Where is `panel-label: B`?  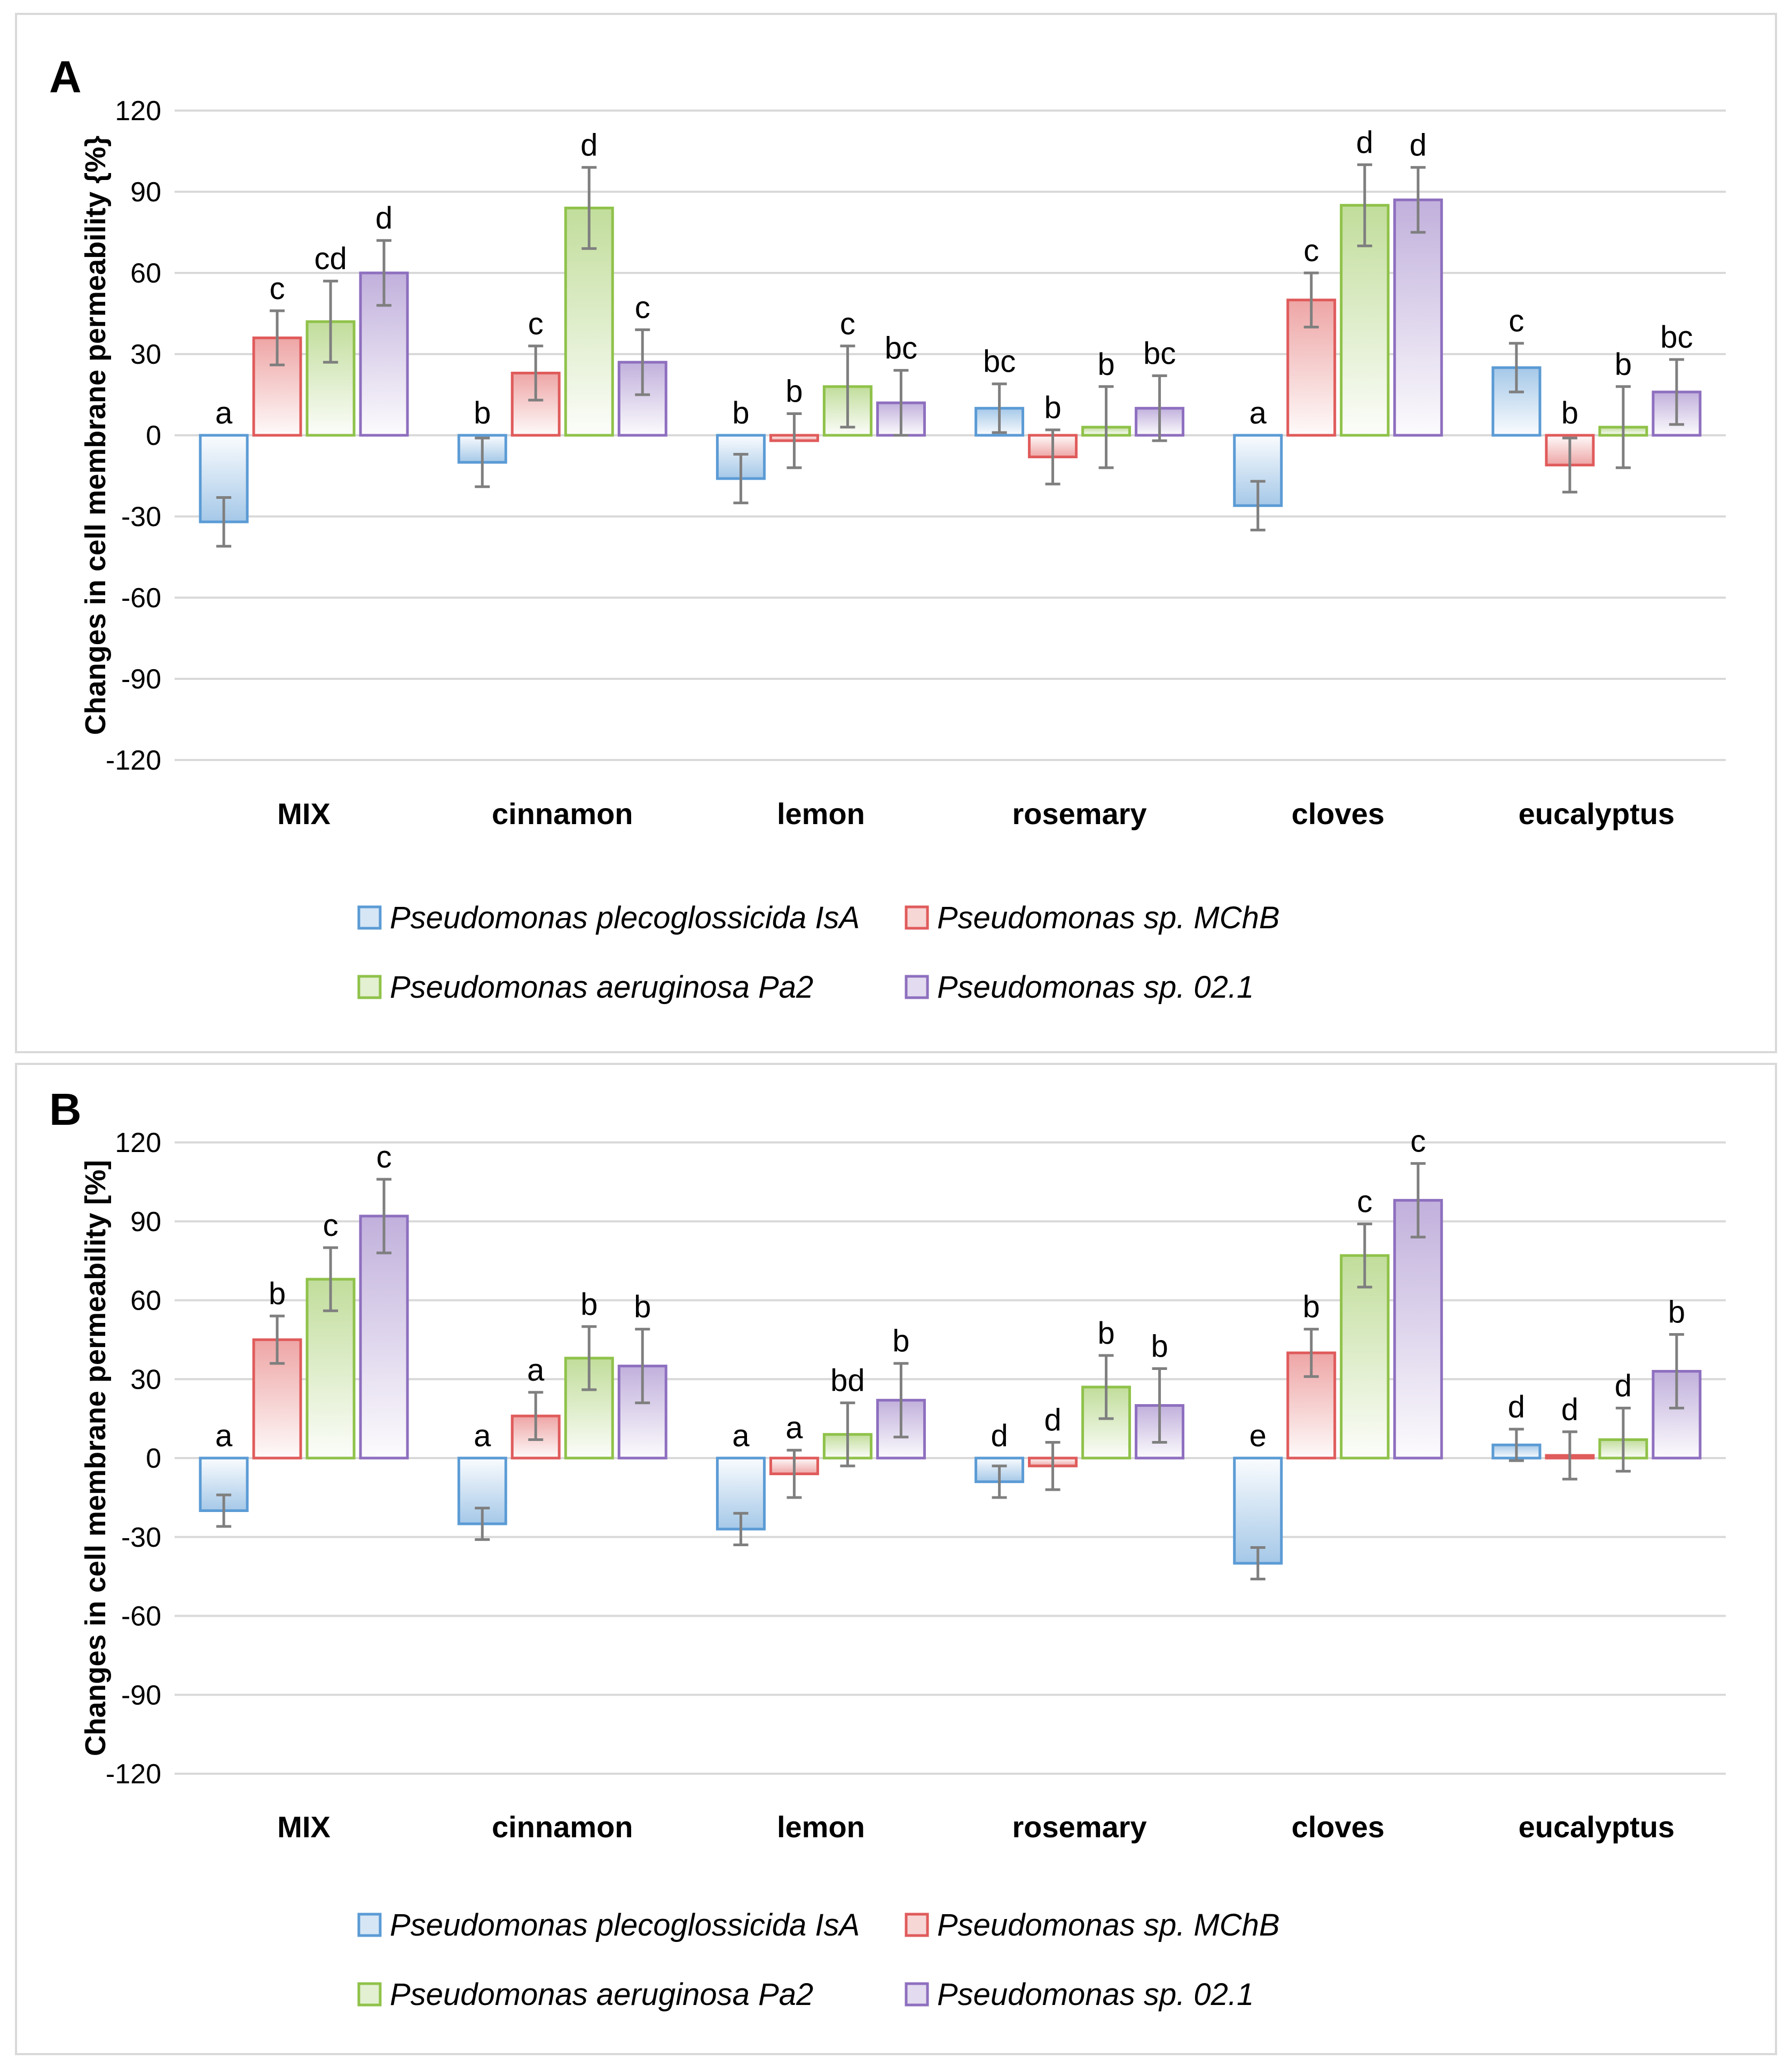 panel-label: B is located at coordinates (66, 1109).